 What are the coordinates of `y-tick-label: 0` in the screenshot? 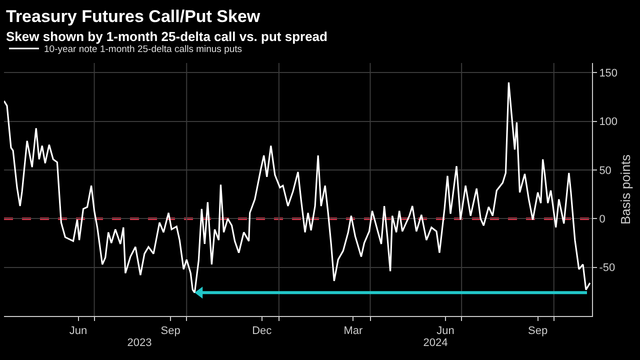 It's located at (602, 220).